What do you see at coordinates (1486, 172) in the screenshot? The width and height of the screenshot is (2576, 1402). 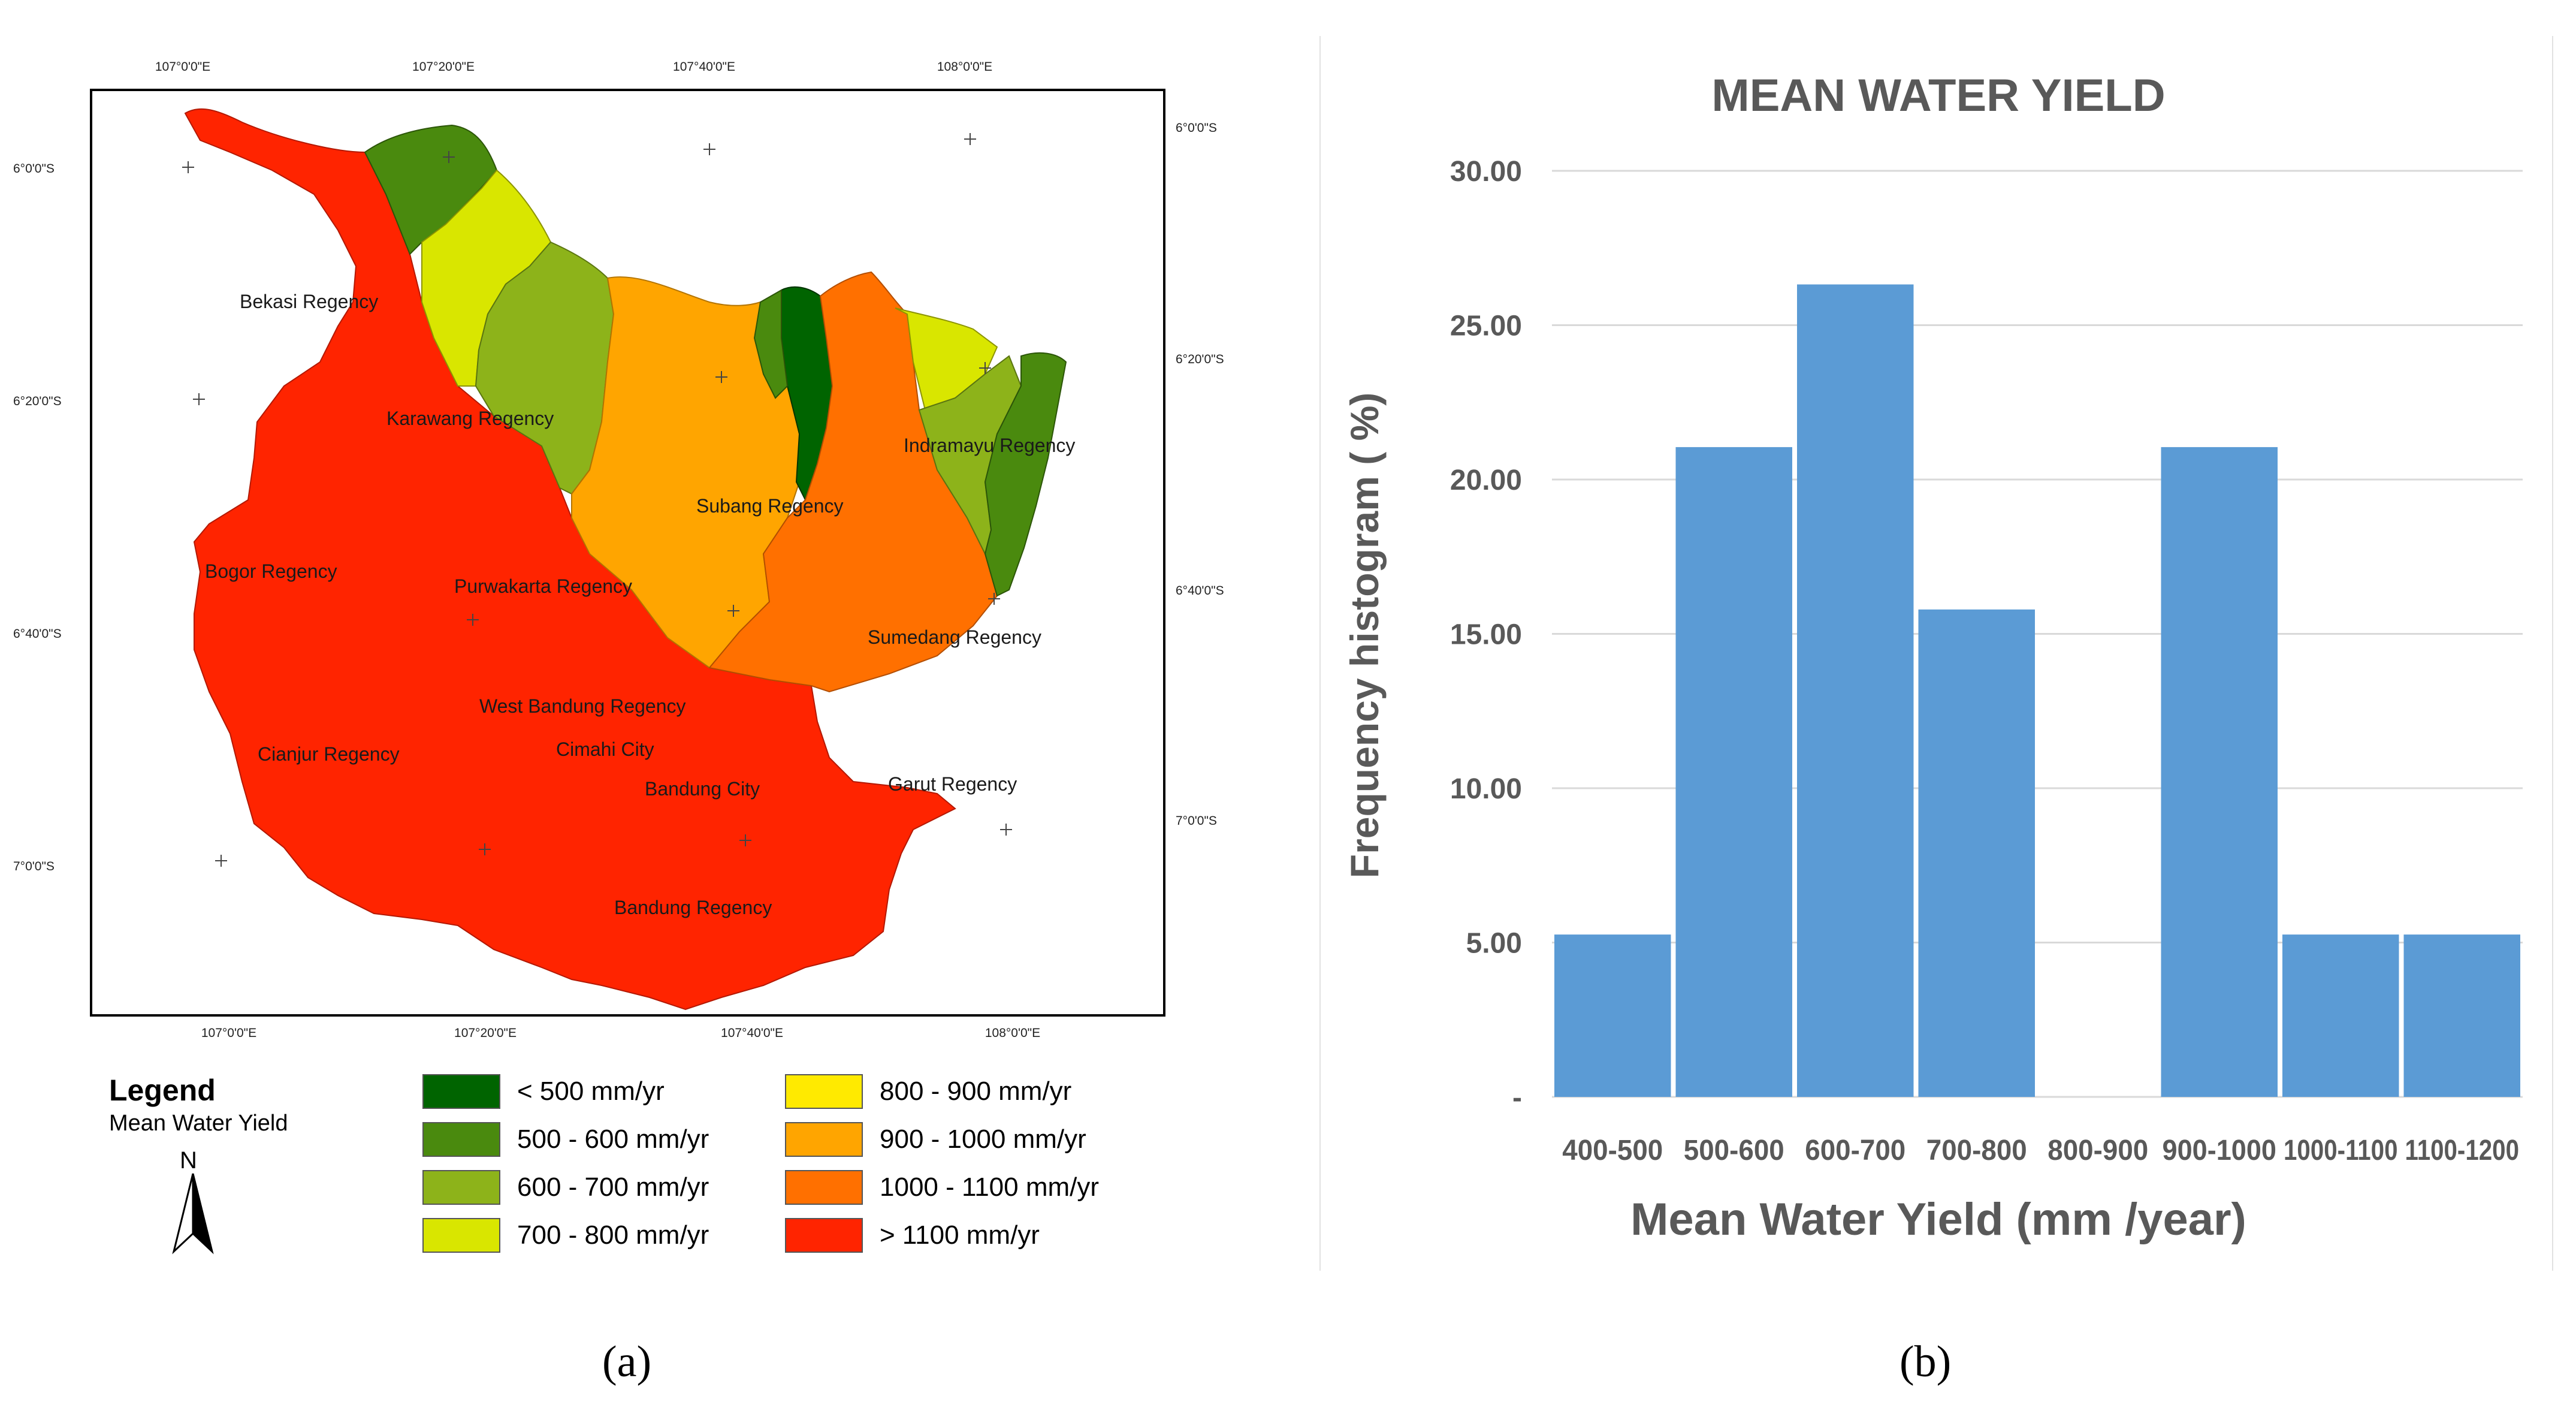 I see `y-tick-label: 30.00` at bounding box center [1486, 172].